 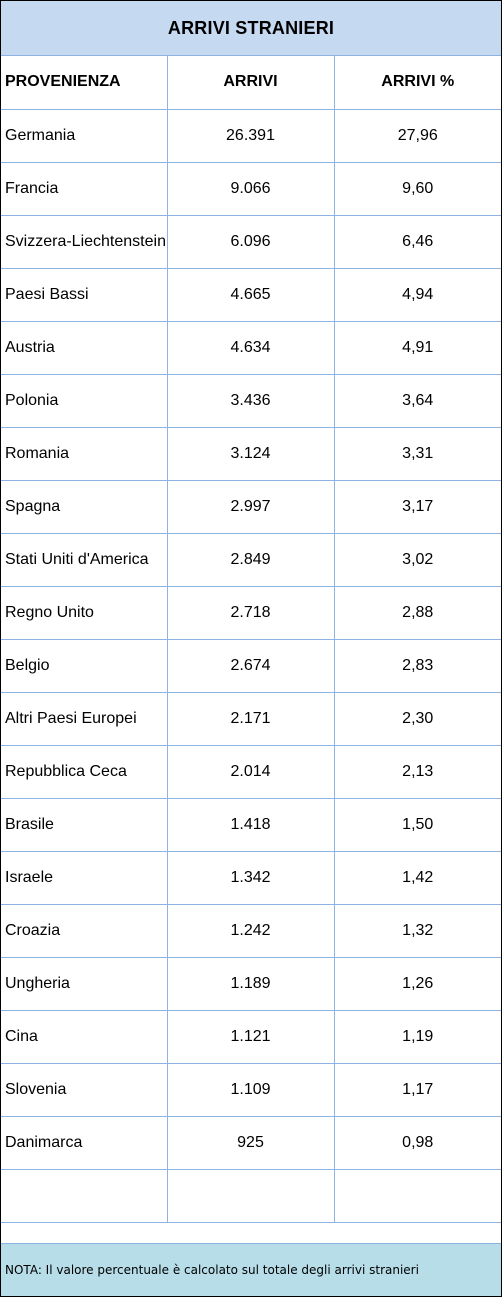 What do you see at coordinates (251, 28) in the screenshot?
I see `table-title: ARRIVI STRANIERI` at bounding box center [251, 28].